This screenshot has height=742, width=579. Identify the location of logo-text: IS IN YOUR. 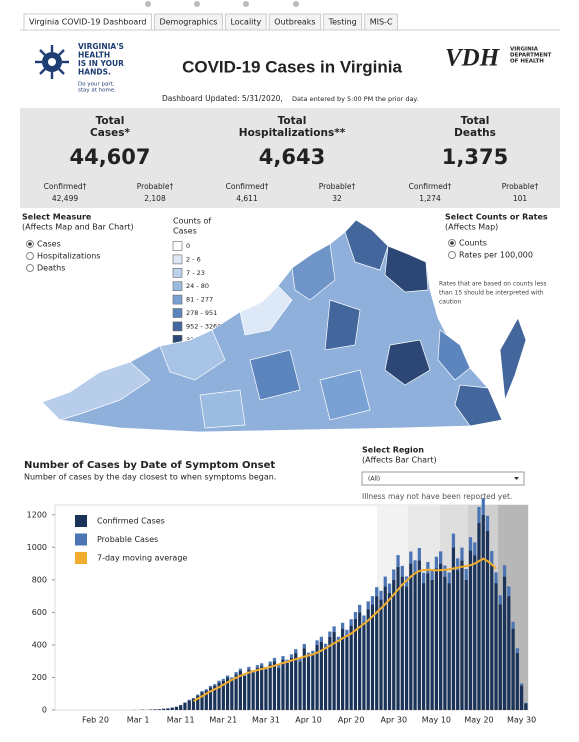
(101, 63).